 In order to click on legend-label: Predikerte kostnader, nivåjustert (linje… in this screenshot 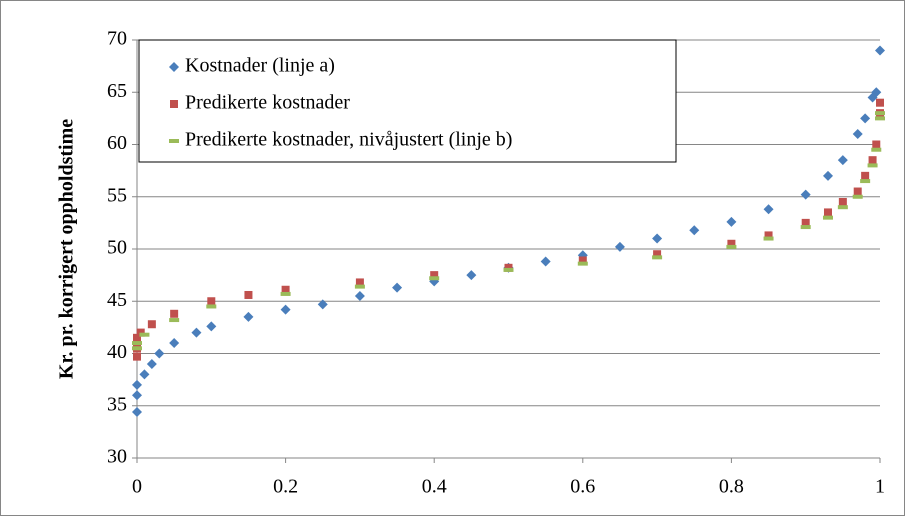, I will do `click(348, 140)`.